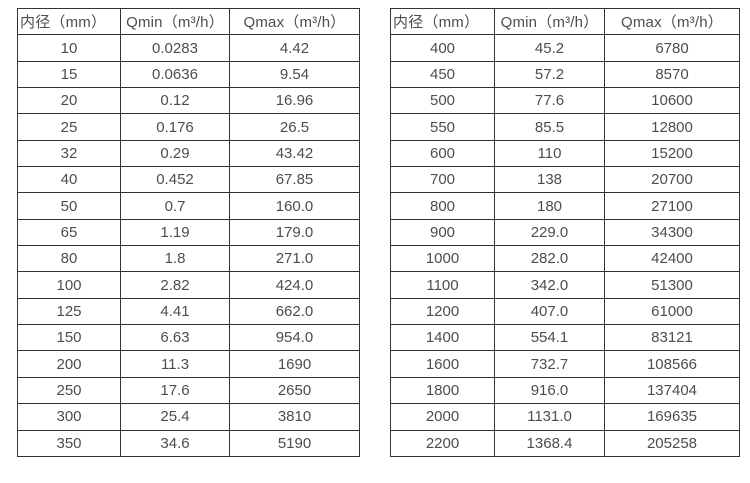 The image size is (750, 483). What do you see at coordinates (175, 311) in the screenshot?
I see `table-cell: 4.41` at bounding box center [175, 311].